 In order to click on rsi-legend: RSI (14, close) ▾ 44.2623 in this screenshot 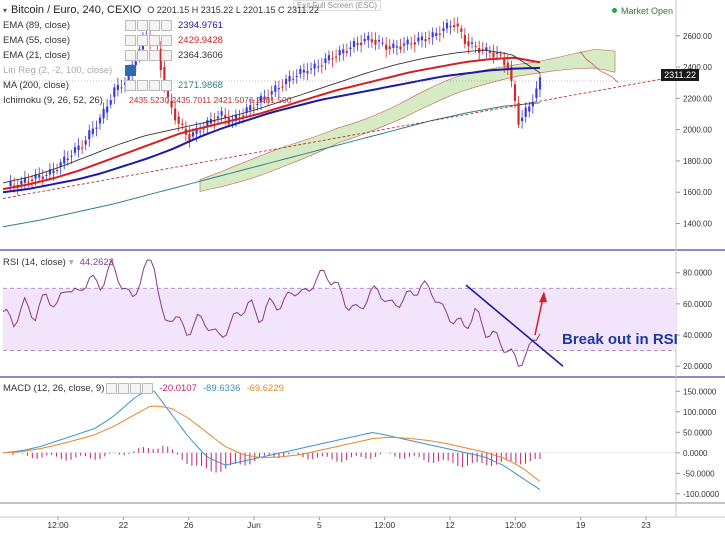, I will do `click(58, 262)`.